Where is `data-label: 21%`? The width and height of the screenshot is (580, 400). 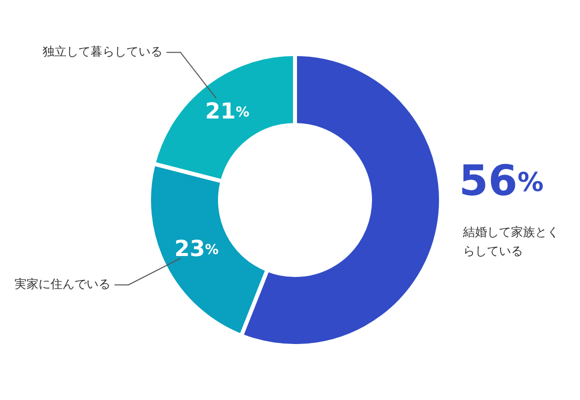
data-label: 21% is located at coordinates (227, 112).